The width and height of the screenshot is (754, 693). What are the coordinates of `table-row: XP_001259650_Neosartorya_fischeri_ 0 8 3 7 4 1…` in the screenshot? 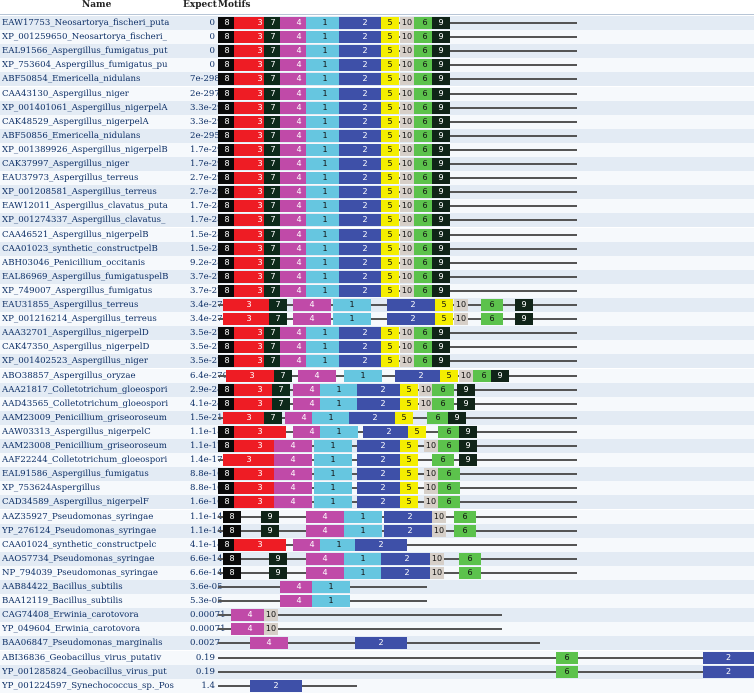 It's located at (377, 37).